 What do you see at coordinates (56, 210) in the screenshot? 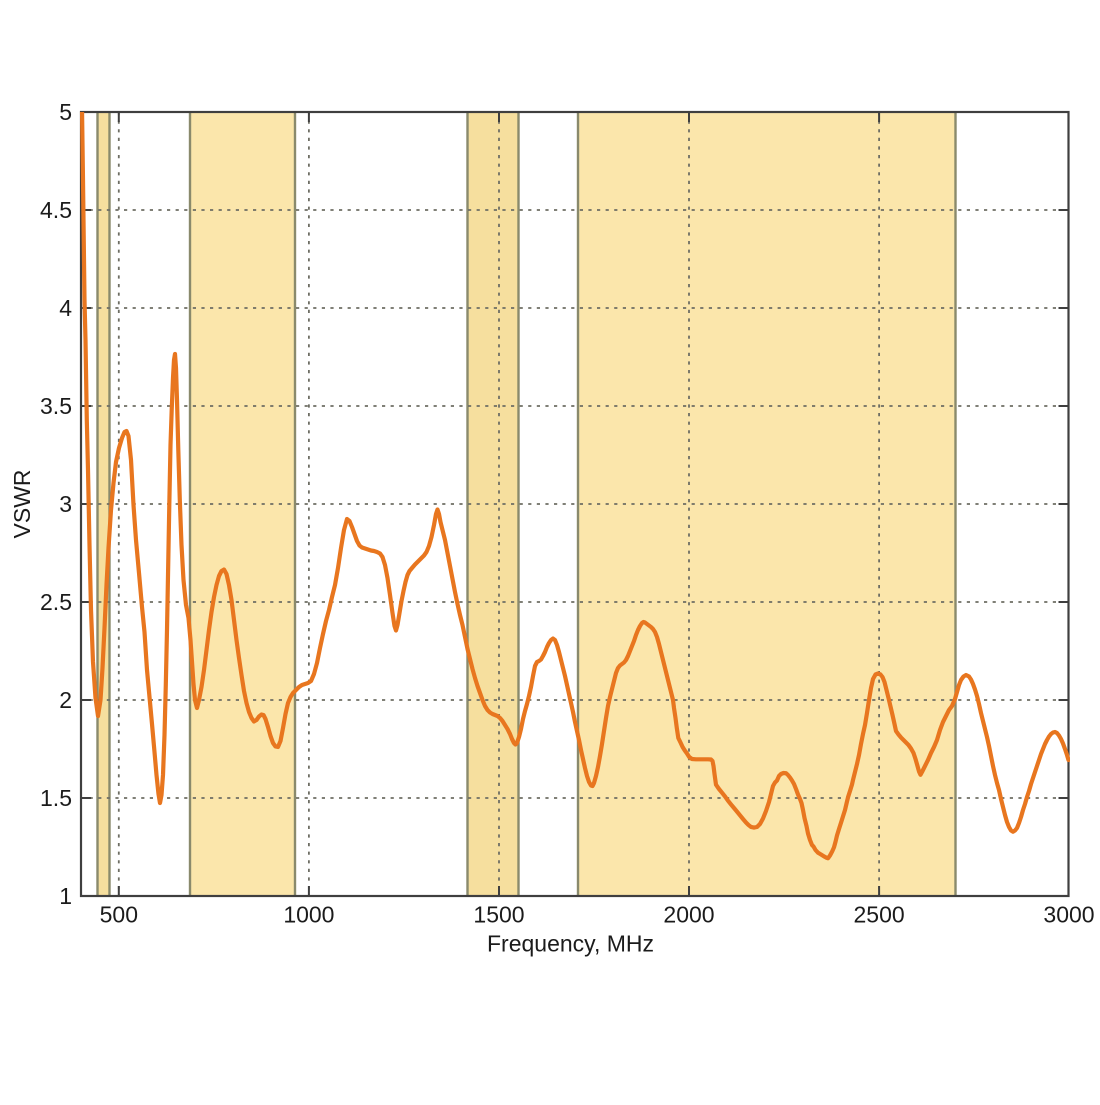
I see `svg-text: 4.5` at bounding box center [56, 210].